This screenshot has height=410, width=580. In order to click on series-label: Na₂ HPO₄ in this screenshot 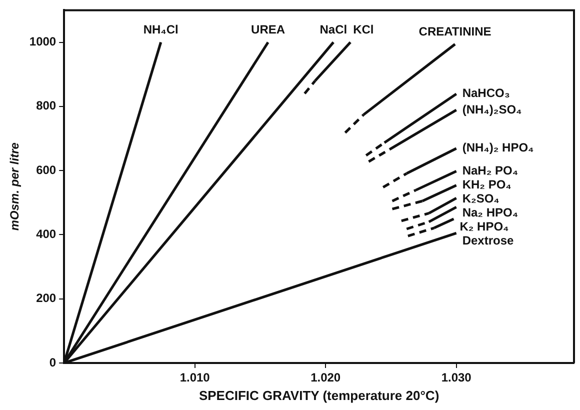, I will do `click(490, 213)`.